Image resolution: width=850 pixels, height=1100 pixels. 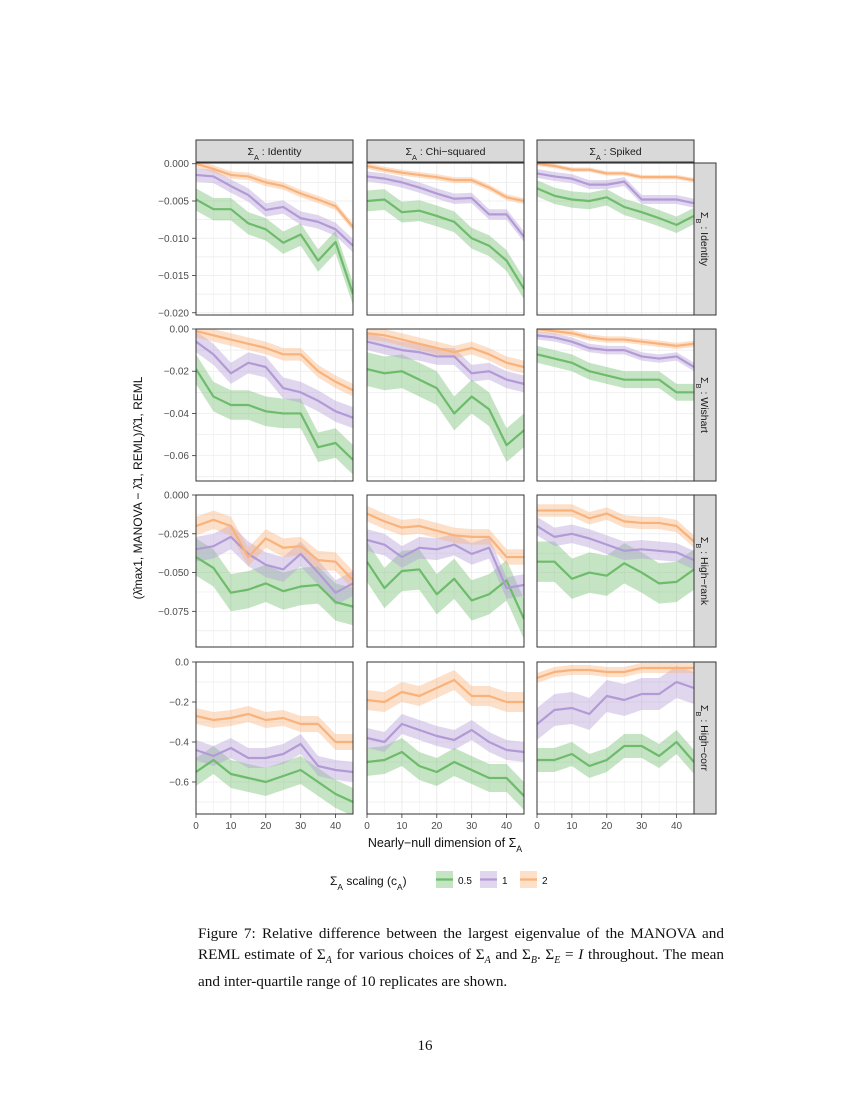 I want to click on column-strip-label: ΣA : Identity, so click(x=274, y=154).